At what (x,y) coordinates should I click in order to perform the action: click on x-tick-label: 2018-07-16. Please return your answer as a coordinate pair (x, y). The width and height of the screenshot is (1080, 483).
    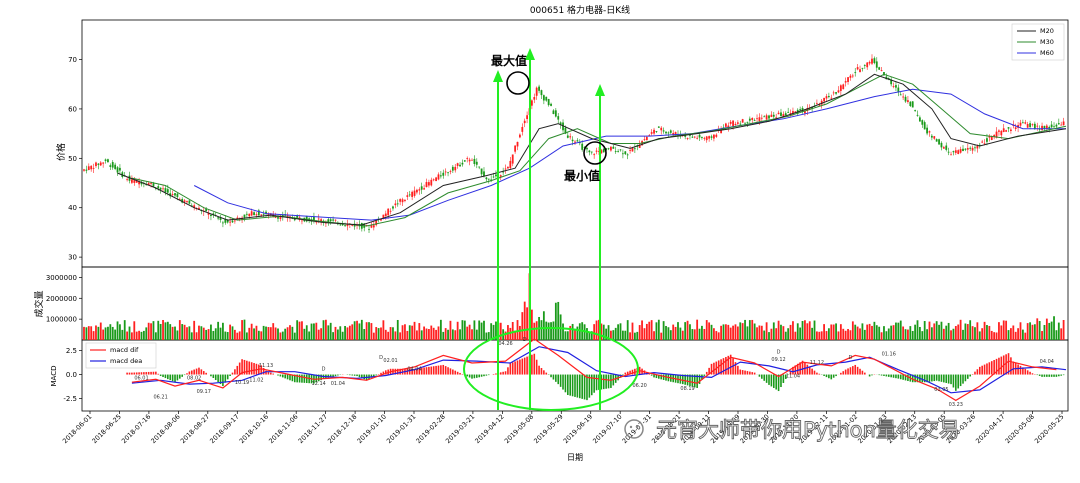
    Looking at the image, I should click on (136, 429).